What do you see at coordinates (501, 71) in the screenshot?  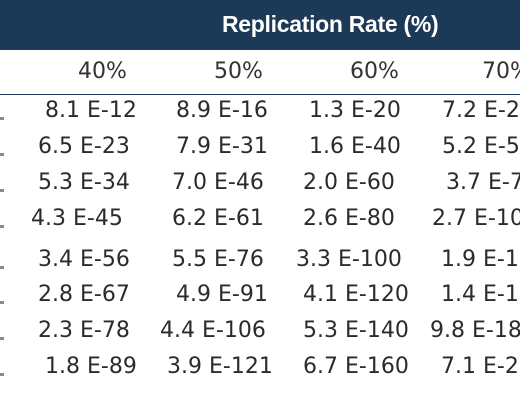 I see `column-header-70: 70%` at bounding box center [501, 71].